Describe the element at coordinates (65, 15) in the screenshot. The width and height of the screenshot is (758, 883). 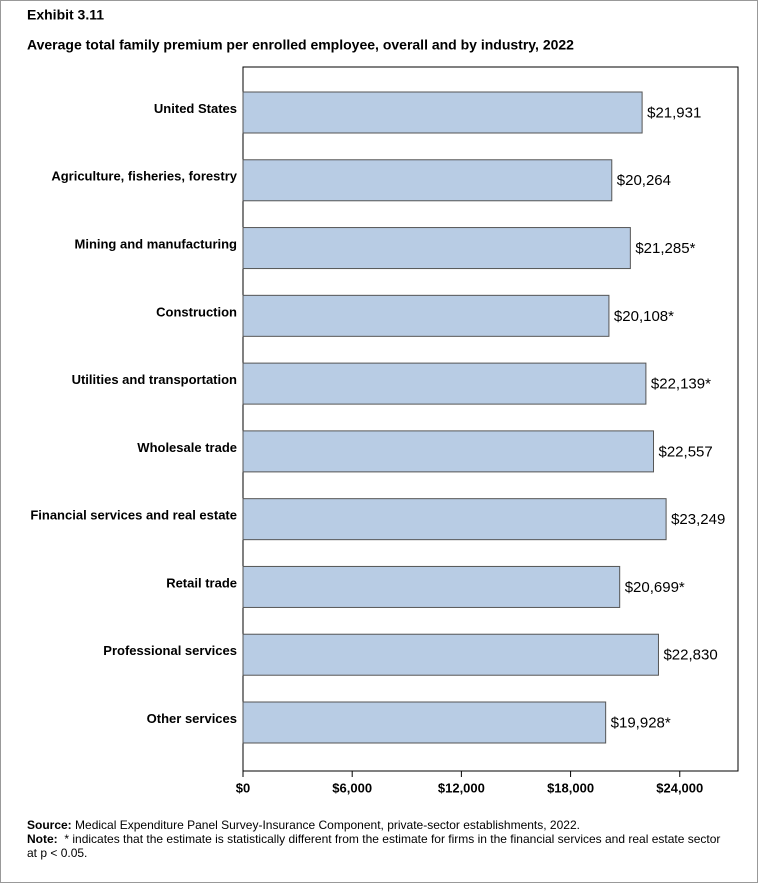
I see `chart-title: Exhibit 3.11` at that location.